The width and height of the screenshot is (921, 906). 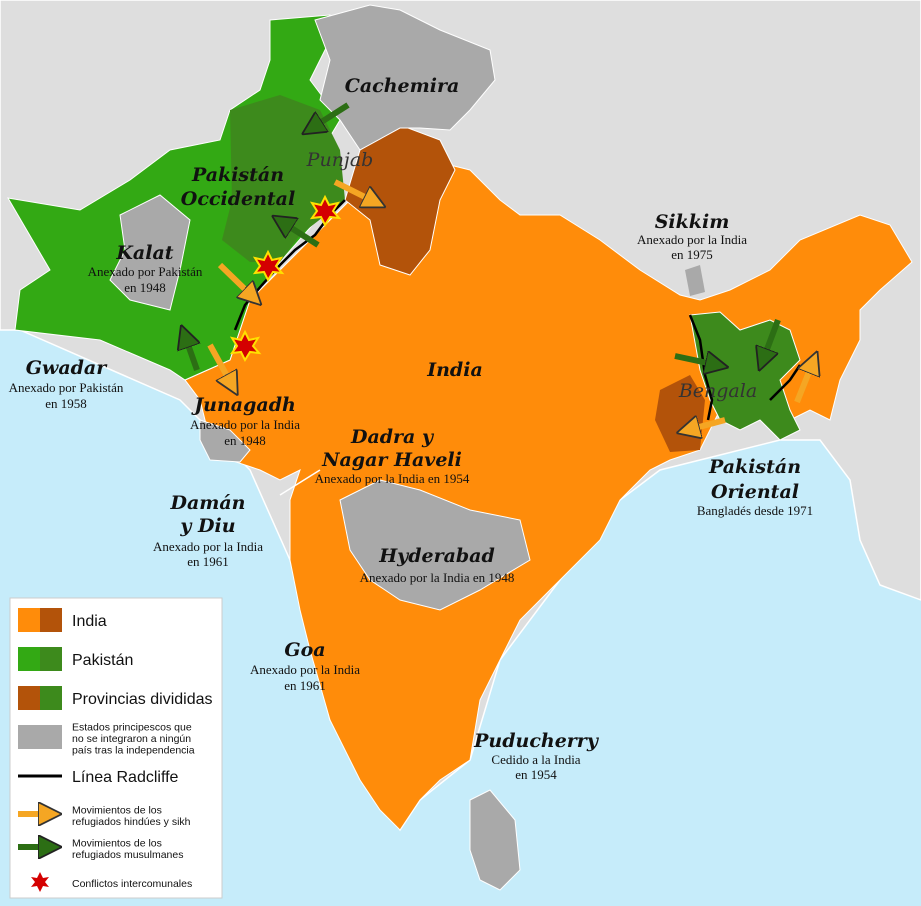 What do you see at coordinates (144, 253) in the screenshot?
I see `place-name: Kalat` at bounding box center [144, 253].